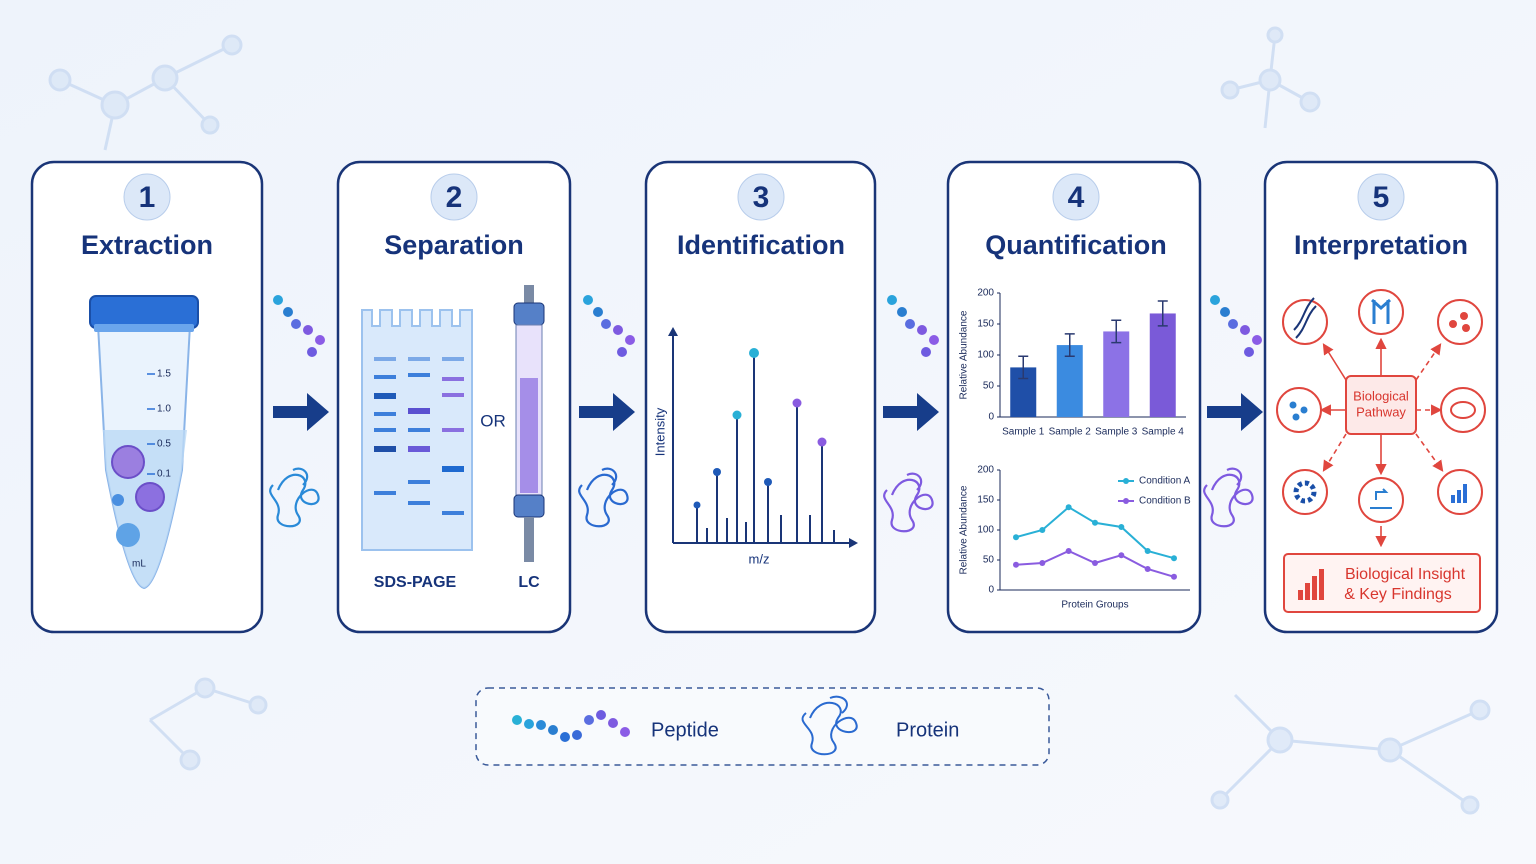  Describe the element at coordinates (761, 245) in the screenshot. I see `step-title: Identification` at that location.